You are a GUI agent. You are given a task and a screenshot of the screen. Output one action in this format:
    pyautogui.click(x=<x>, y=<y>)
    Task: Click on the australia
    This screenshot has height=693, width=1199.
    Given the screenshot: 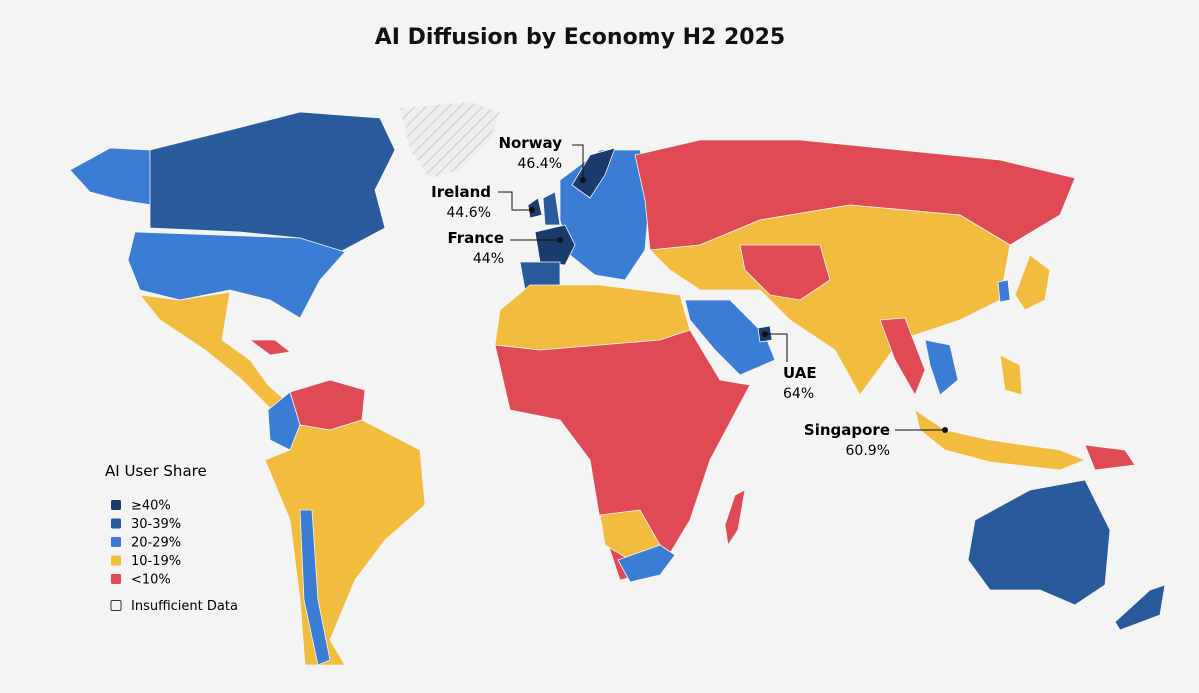 What is the action you would take?
    pyautogui.click(x=1039, y=542)
    